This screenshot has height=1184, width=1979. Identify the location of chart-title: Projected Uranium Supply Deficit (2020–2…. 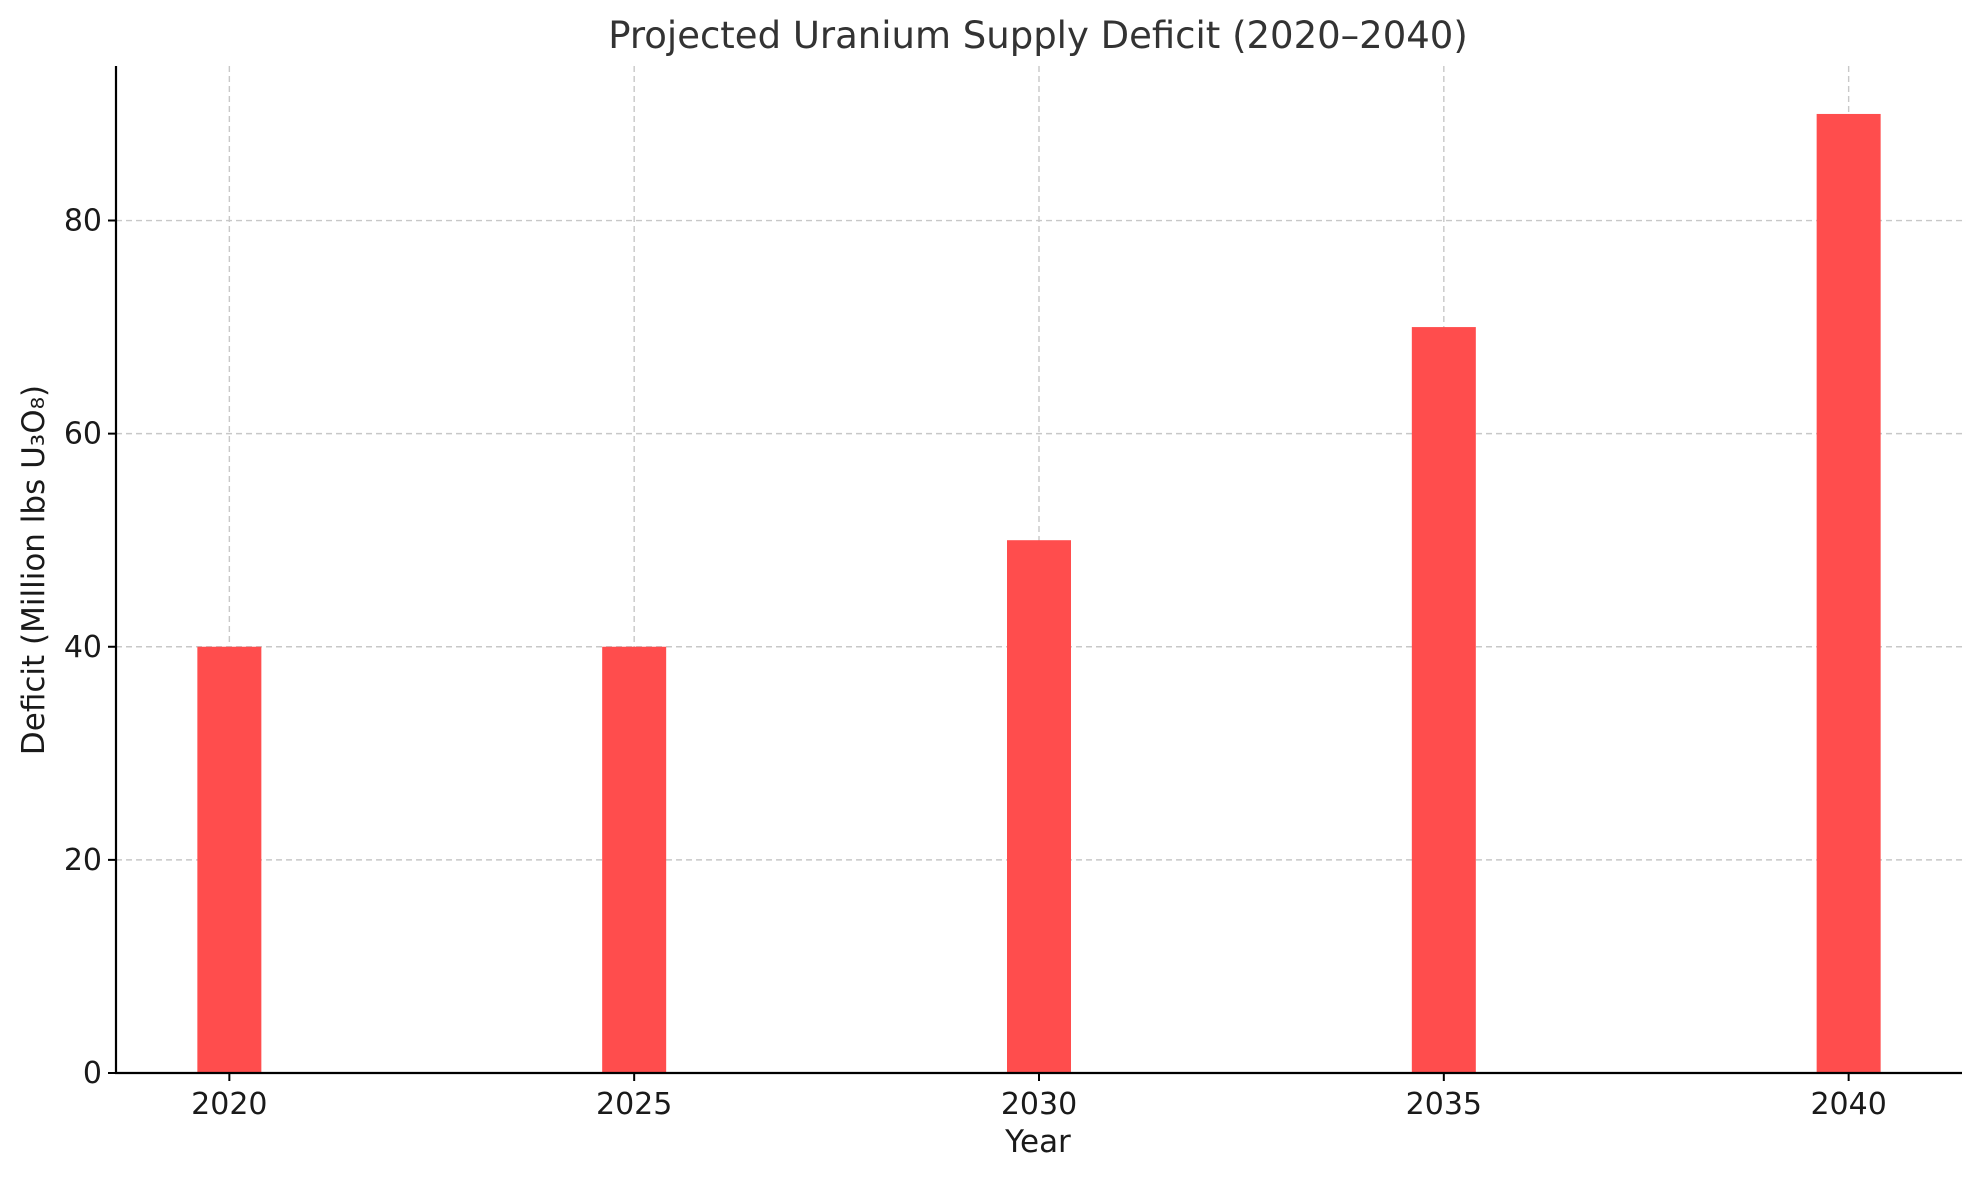
(1038, 35).